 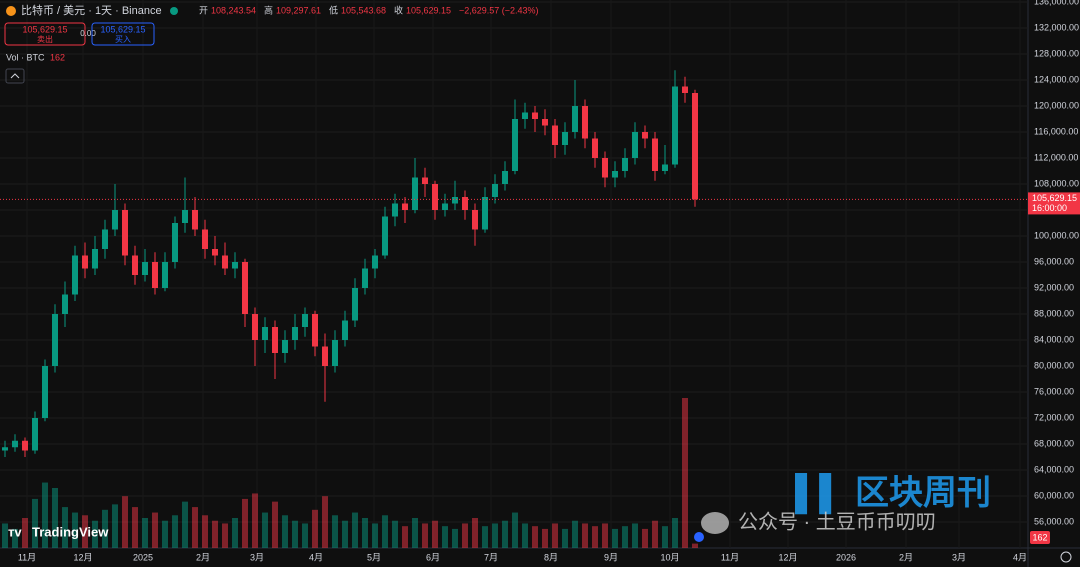 What do you see at coordinates (699, 537) in the screenshot?
I see `event-icon` at bounding box center [699, 537].